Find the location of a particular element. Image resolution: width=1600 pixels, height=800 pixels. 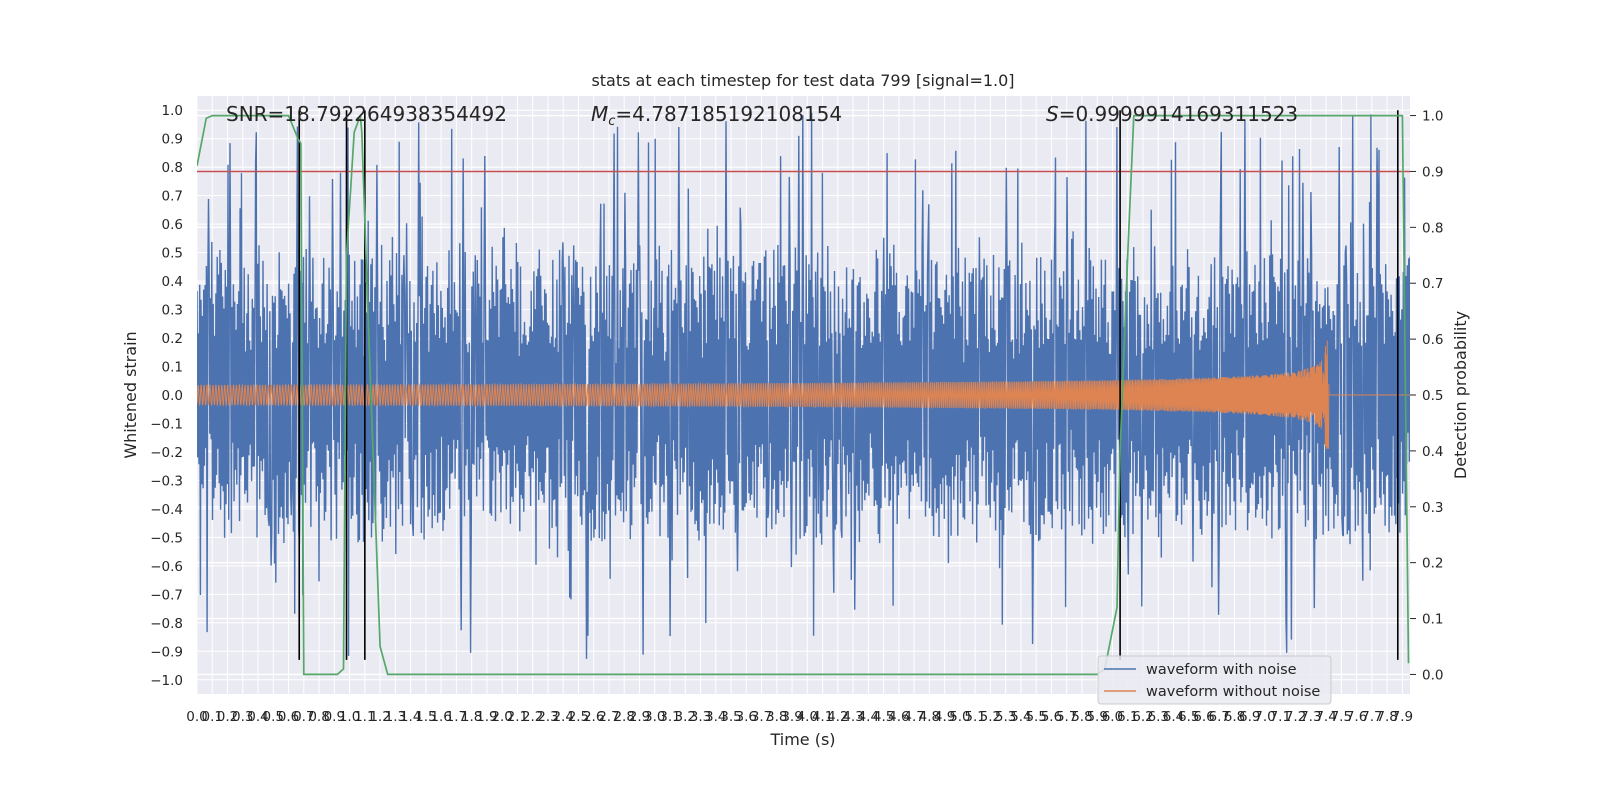

y-tick-label: −0.6 is located at coordinates (166, 567).